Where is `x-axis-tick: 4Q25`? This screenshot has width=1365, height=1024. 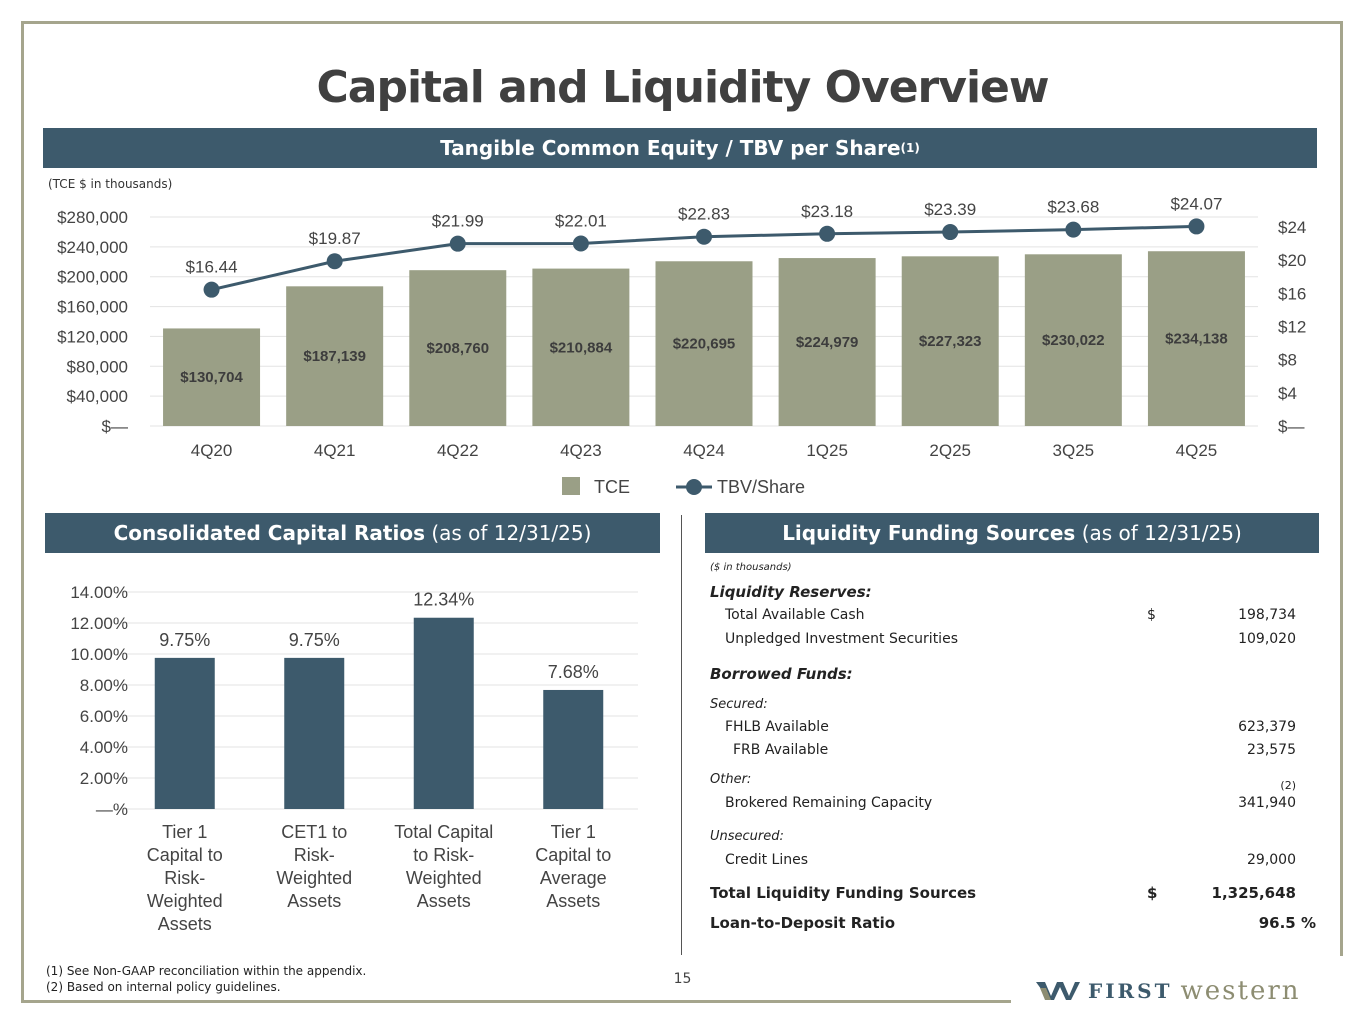
x-axis-tick: 4Q25 is located at coordinates (1197, 450).